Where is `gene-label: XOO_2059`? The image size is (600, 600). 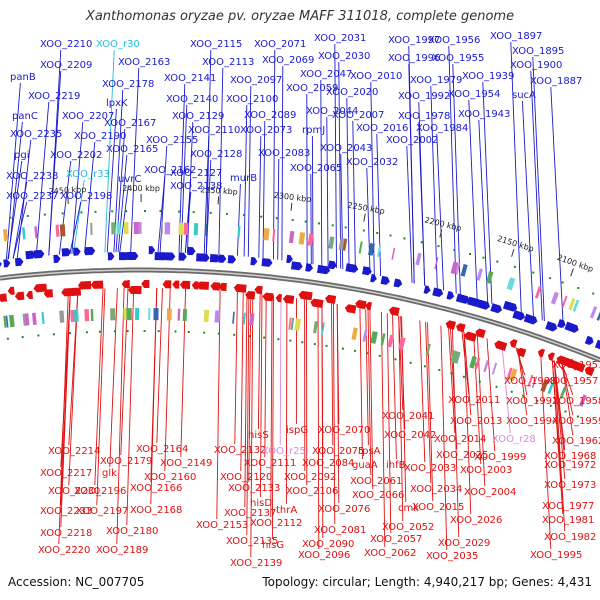
gene-label: XOO_2059 is located at coordinates (312, 88).